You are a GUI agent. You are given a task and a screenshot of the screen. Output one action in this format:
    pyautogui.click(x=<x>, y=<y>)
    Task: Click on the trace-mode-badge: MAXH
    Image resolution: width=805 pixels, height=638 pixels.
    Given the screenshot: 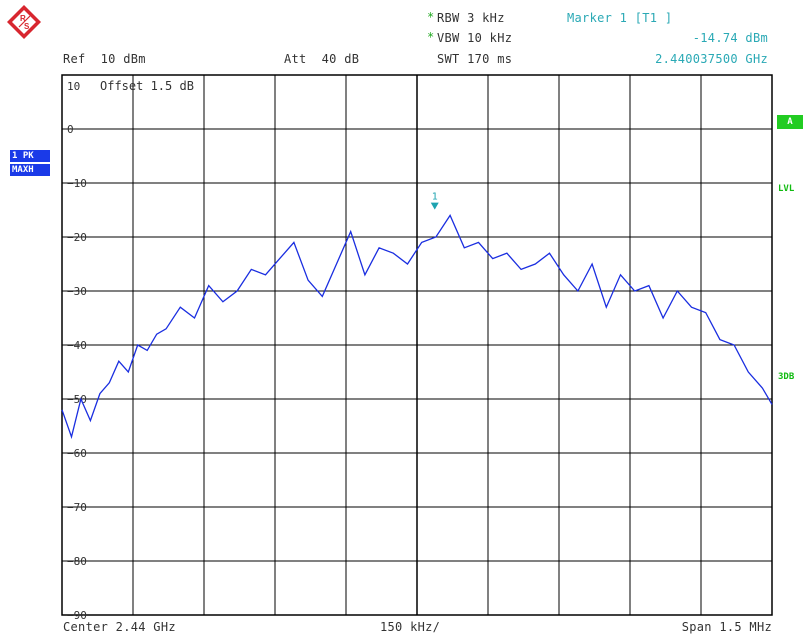 What is the action you would take?
    pyautogui.click(x=30, y=170)
    